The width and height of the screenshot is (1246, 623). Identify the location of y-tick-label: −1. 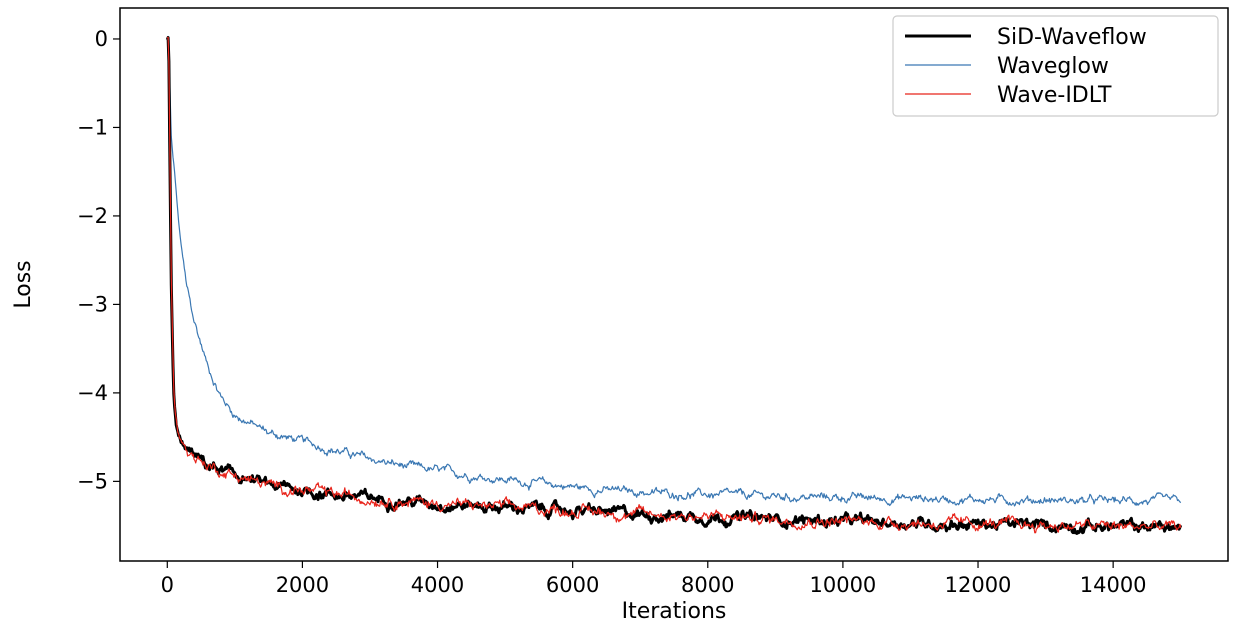
(92, 127).